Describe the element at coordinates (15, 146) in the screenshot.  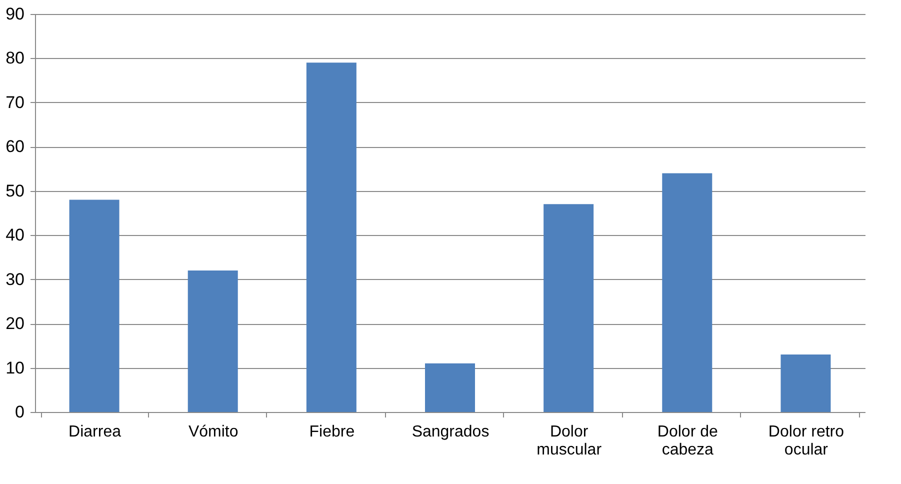
I see `y-tick-label: 60` at that location.